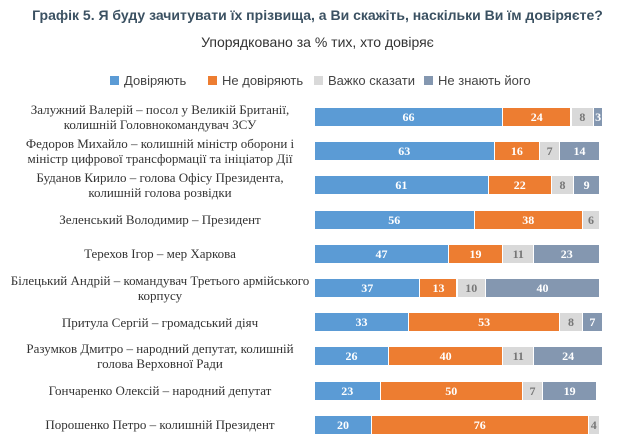 This screenshot has width=635, height=440. I want to click on category-label: Гончаренко Олексій – народний депутат, so click(160, 391).